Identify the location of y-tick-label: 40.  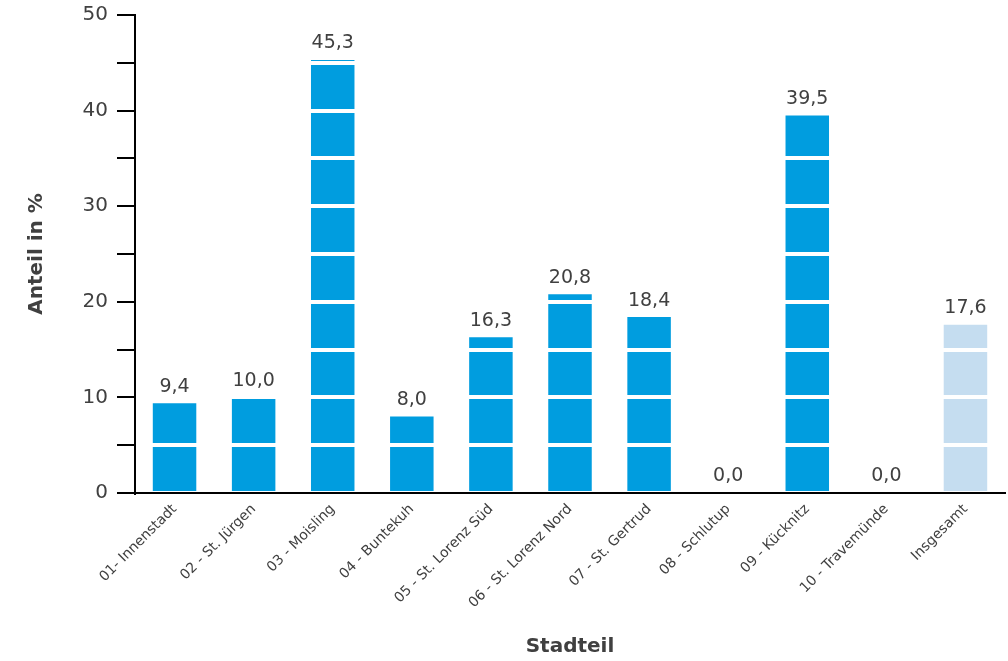
(95, 108).